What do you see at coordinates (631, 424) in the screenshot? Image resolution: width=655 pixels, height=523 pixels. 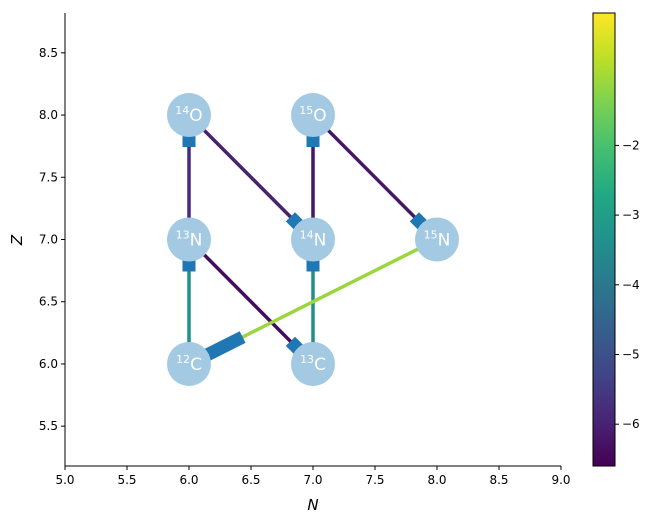 I see `colorbar-tick-label: −6` at bounding box center [631, 424].